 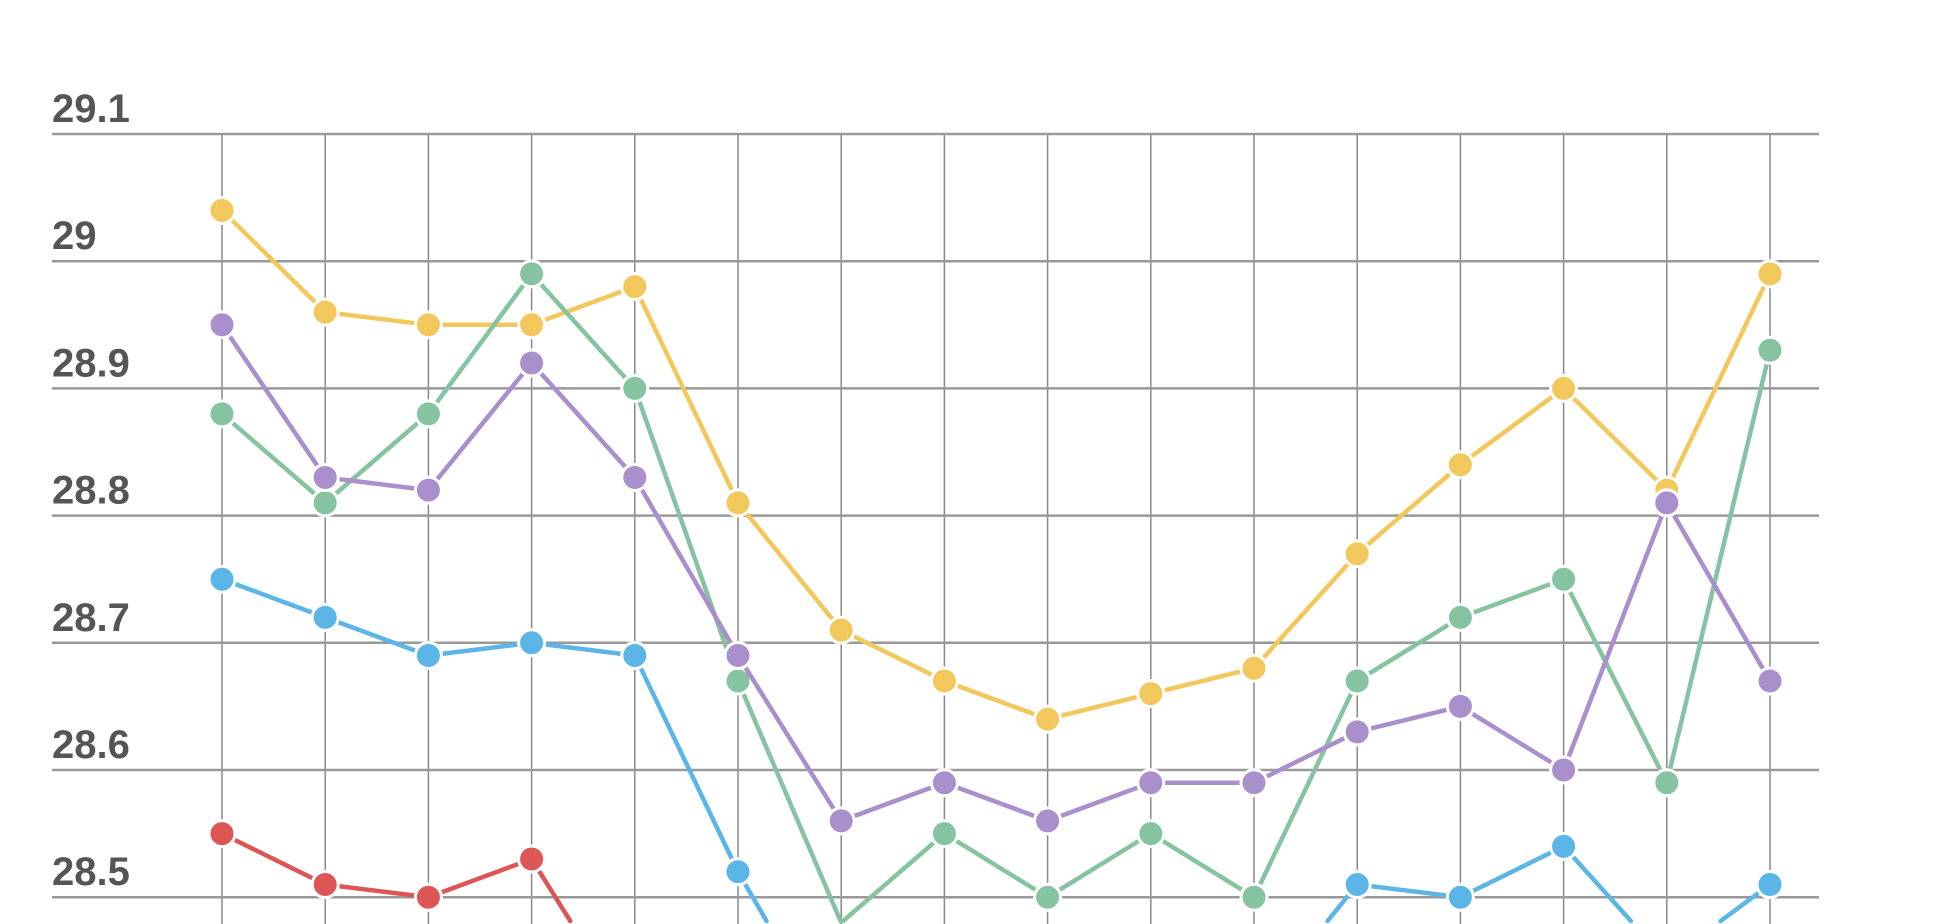 I want to click on y-tick-label: 28.7, so click(x=91, y=618).